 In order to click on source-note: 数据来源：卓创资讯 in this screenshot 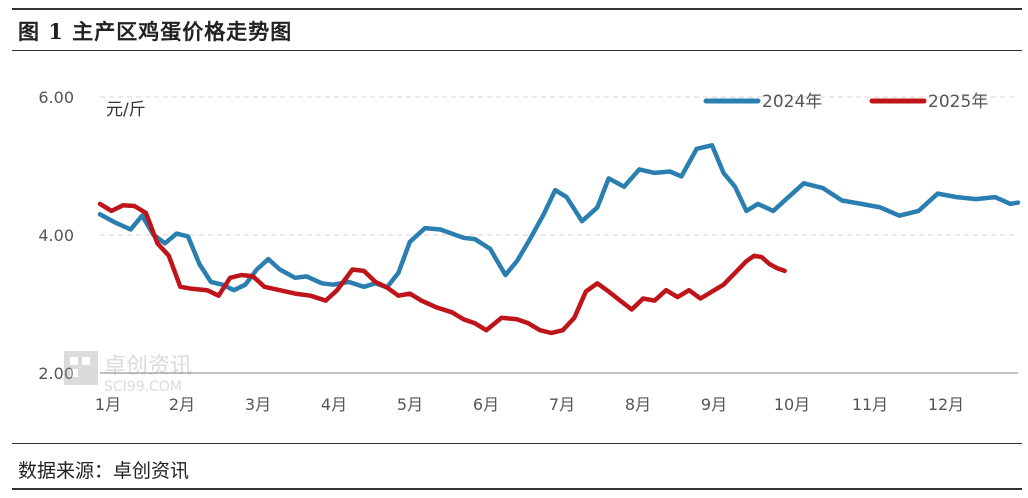, I will do `click(104, 471)`.